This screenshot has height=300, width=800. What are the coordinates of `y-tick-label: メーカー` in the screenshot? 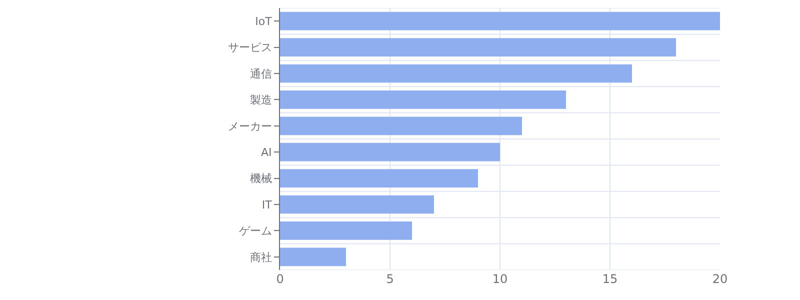 It's located at (250, 126).